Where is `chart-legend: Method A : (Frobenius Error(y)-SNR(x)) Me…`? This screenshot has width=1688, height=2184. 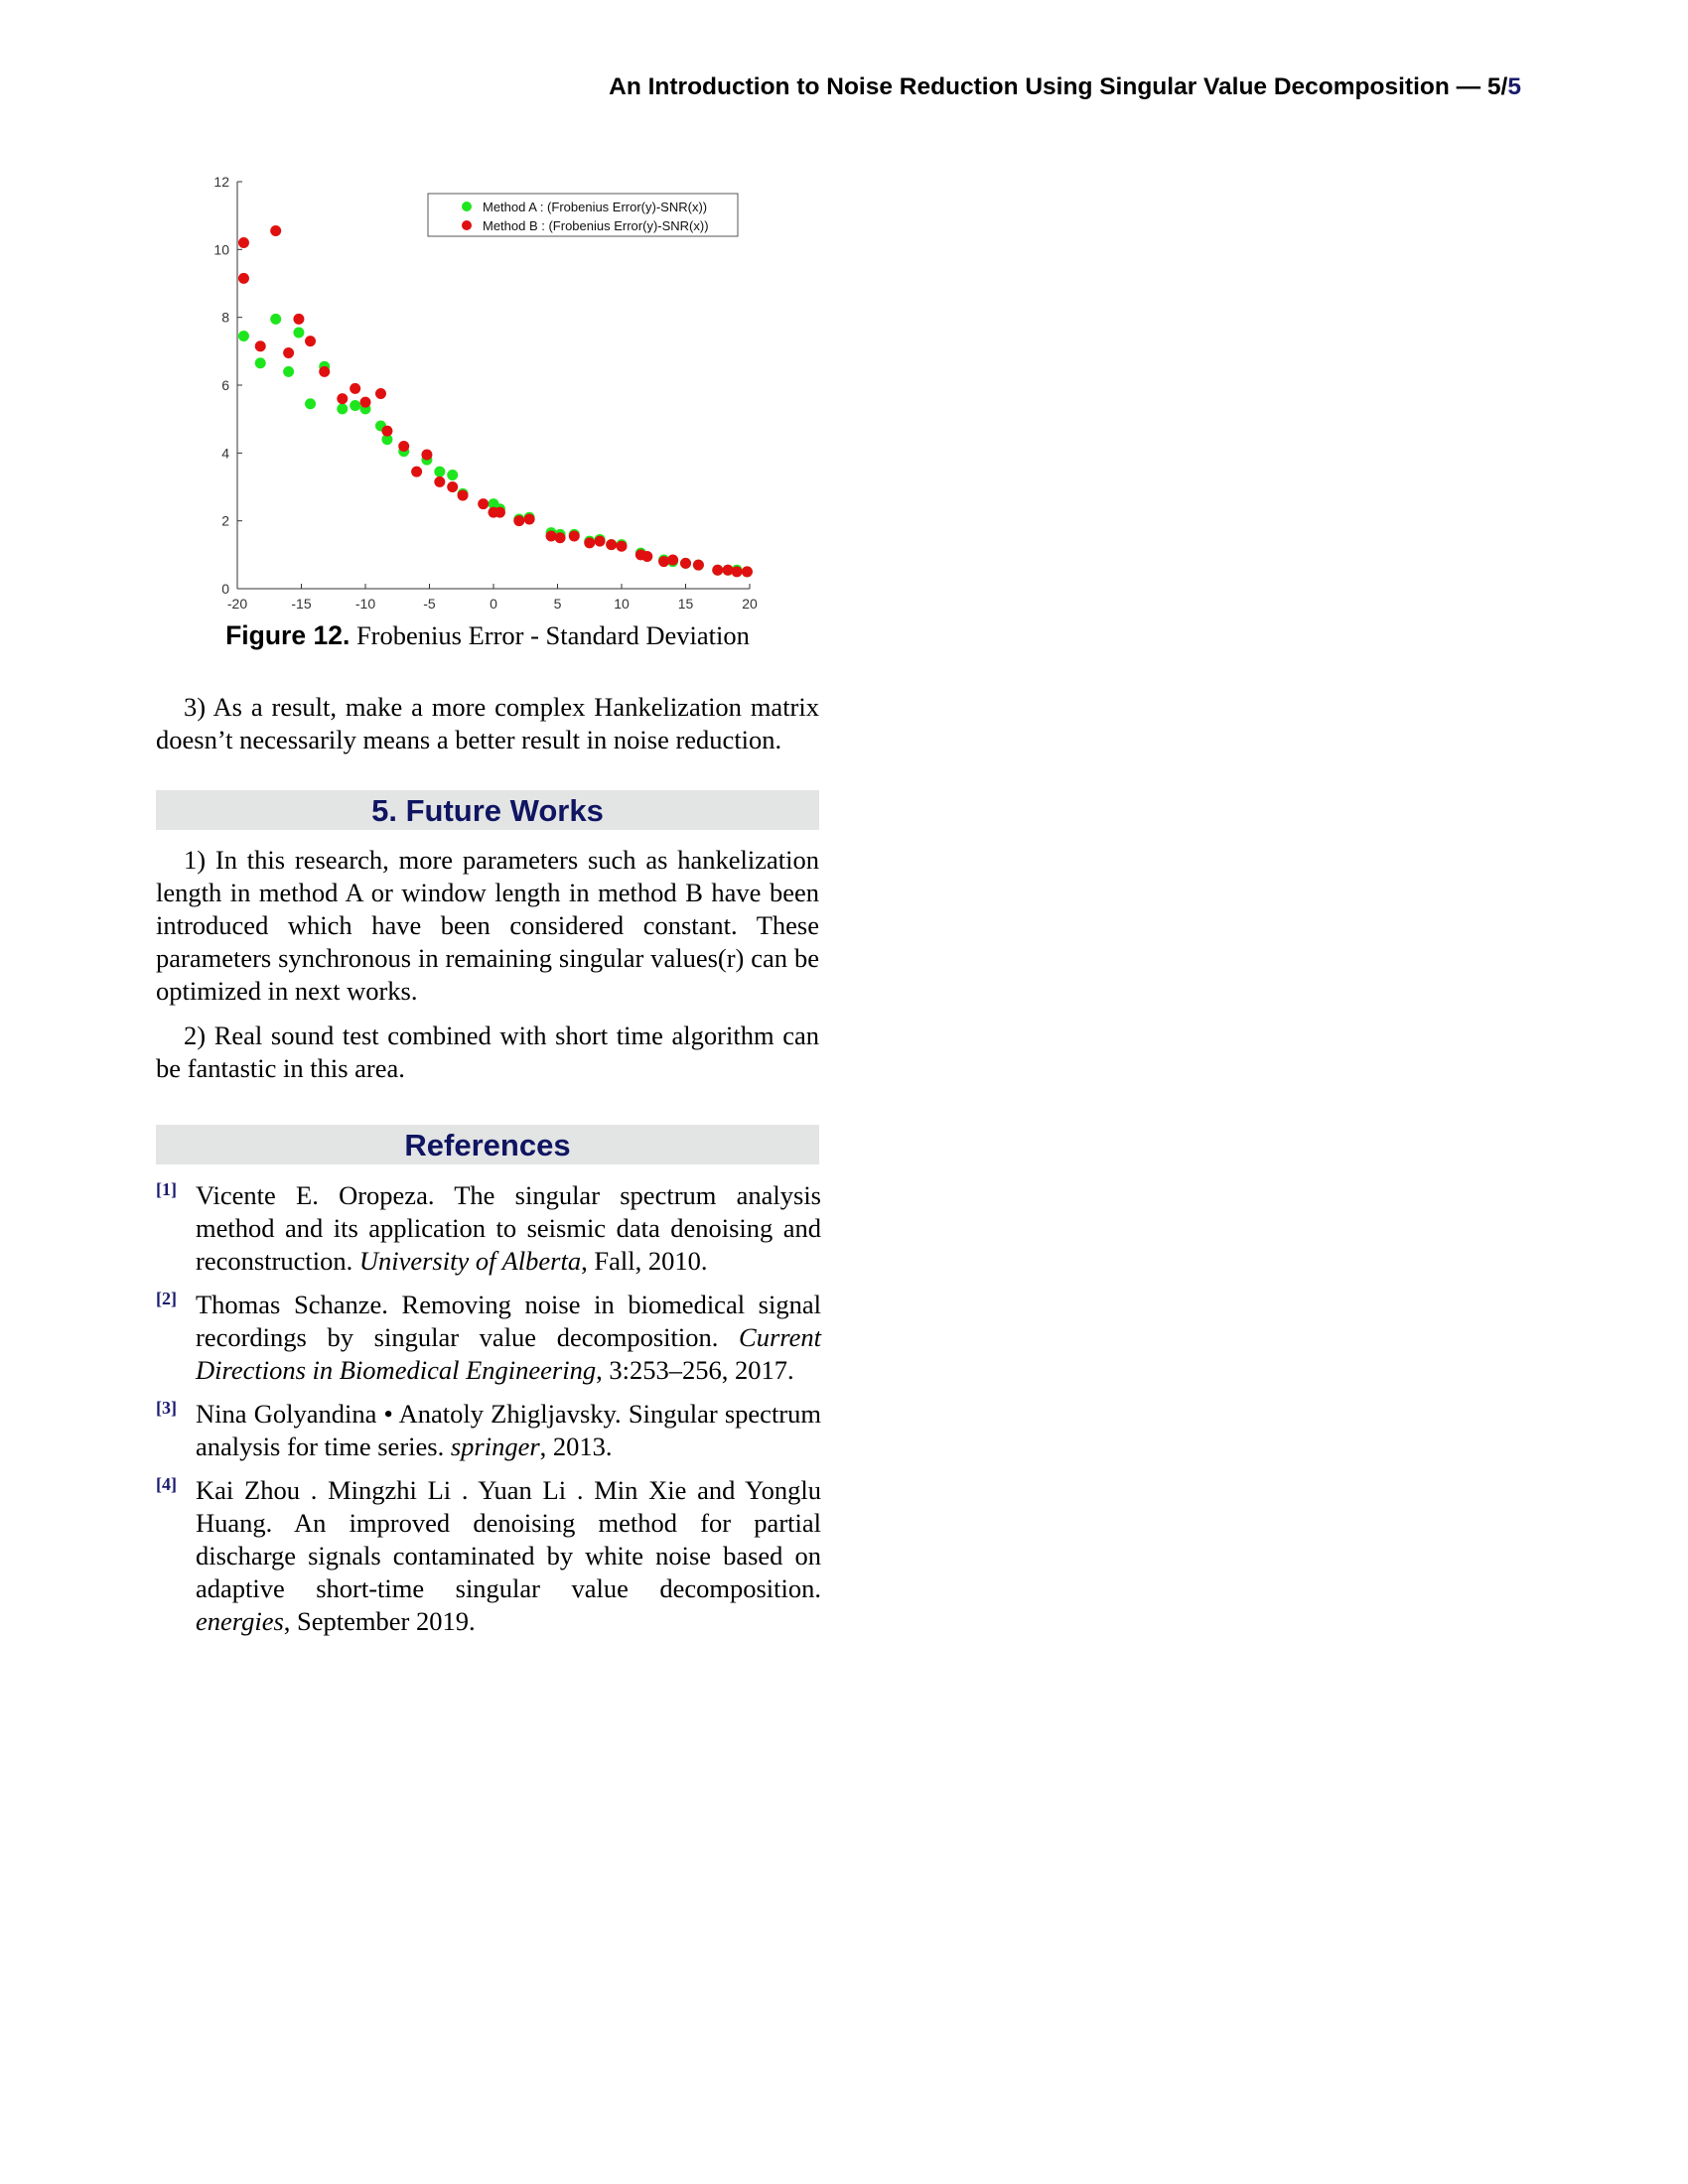
chart-legend: Method A : (Frobenius Error(y)-SNR(x)) Me… is located at coordinates (583, 215).